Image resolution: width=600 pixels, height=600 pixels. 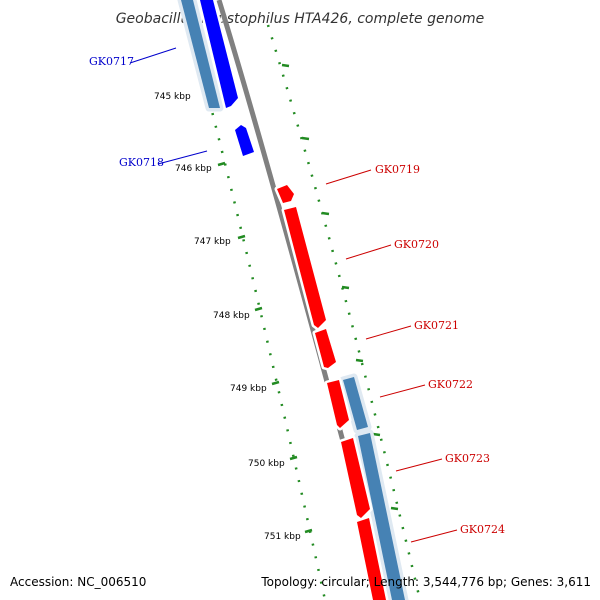 What do you see at coordinates (416, 244) in the screenshot?
I see `gene-label-gk0720: GK0720` at bounding box center [416, 244].